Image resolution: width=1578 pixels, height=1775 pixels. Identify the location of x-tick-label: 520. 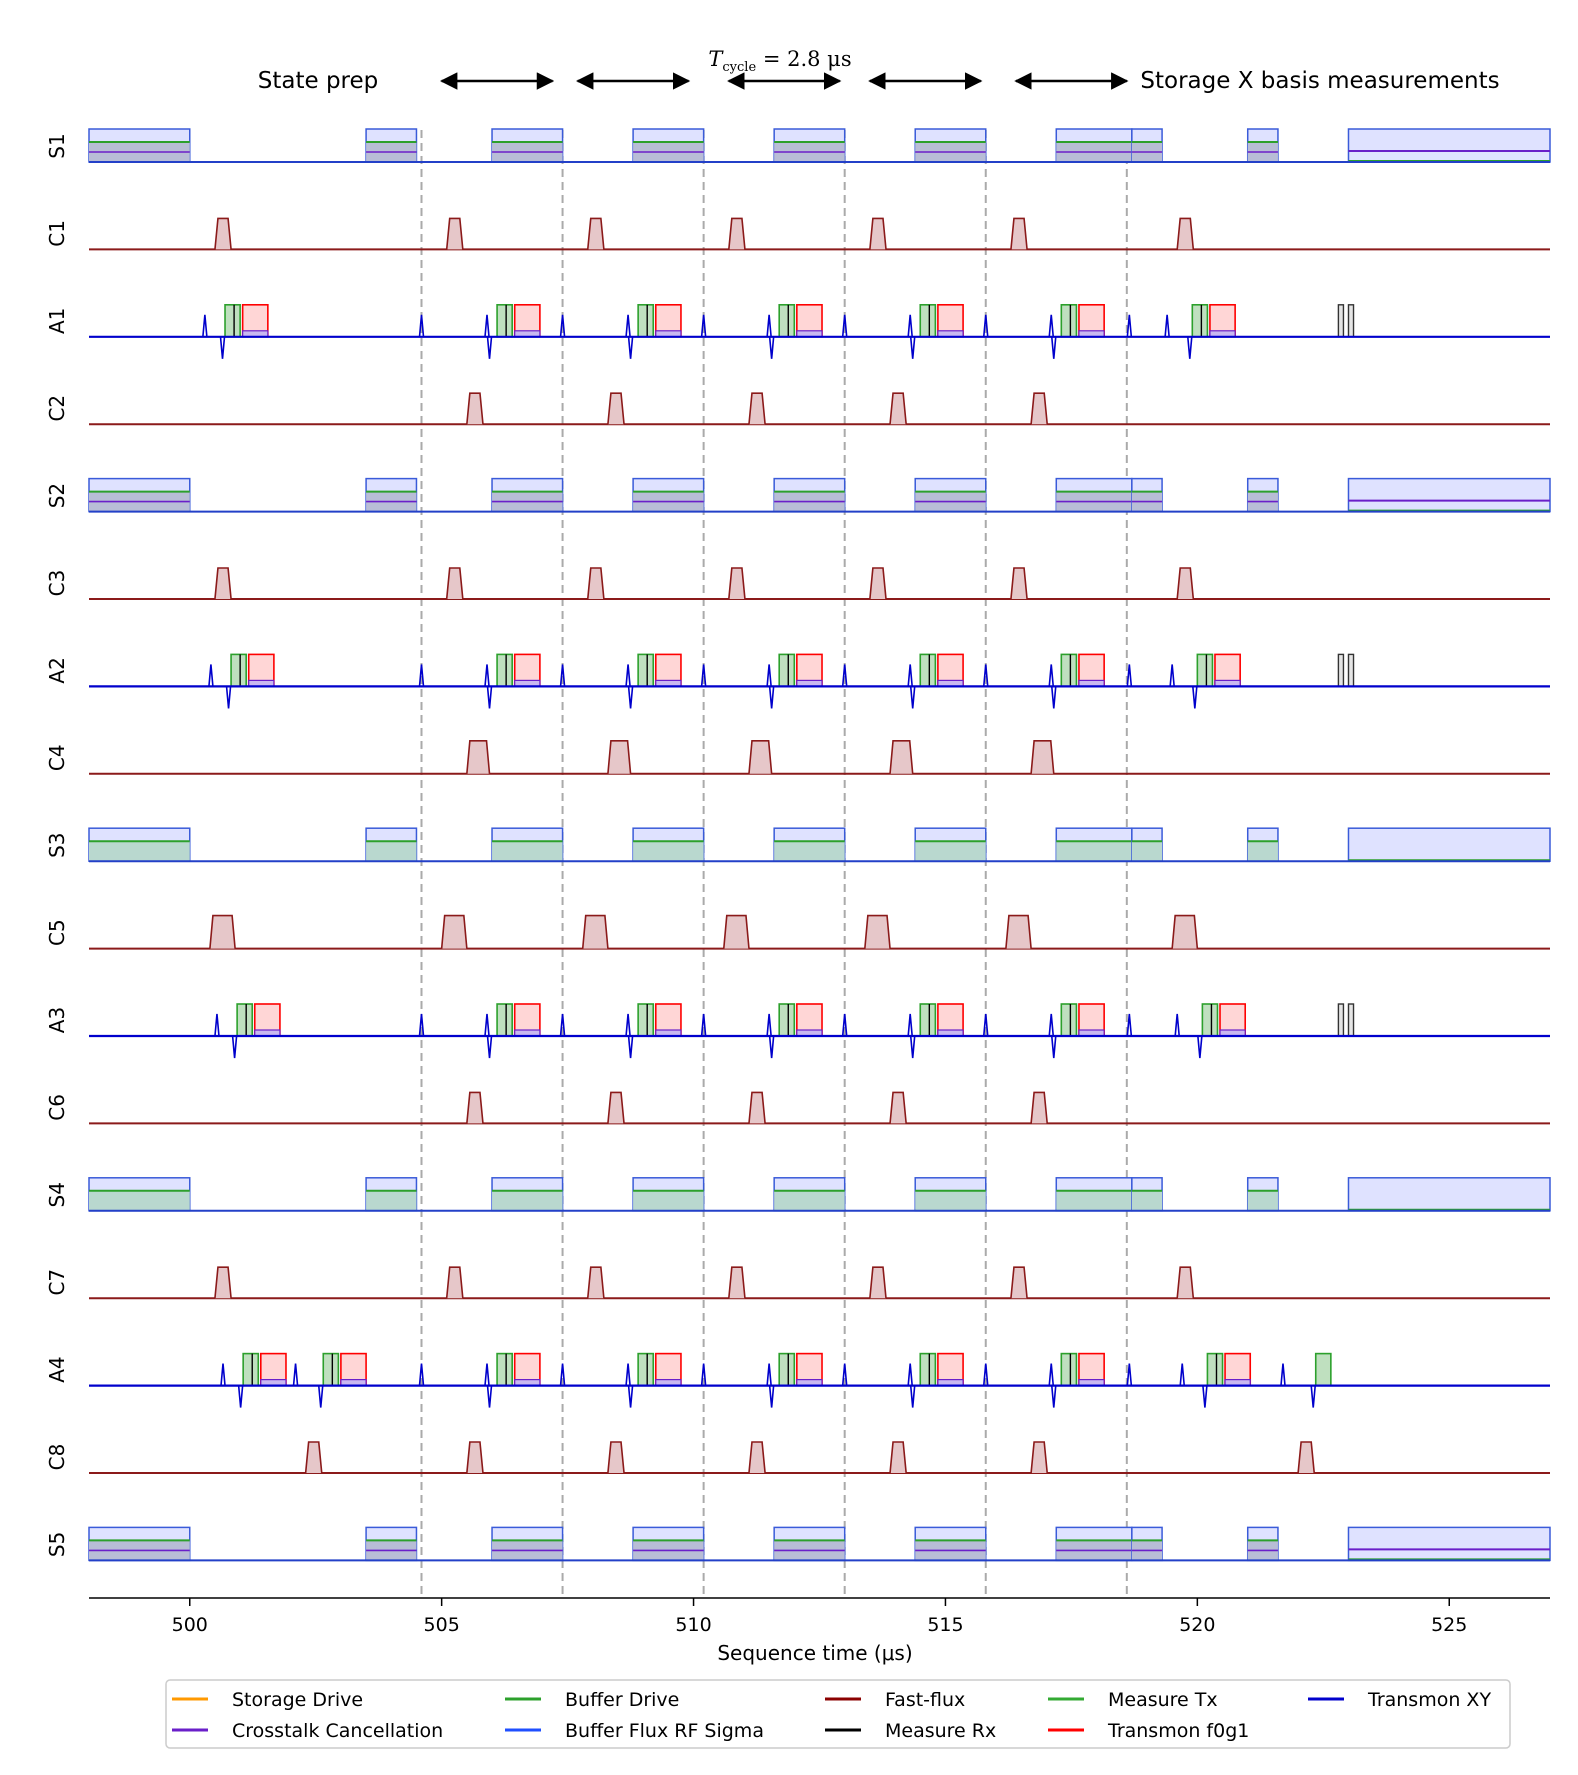
(1197, 1625).